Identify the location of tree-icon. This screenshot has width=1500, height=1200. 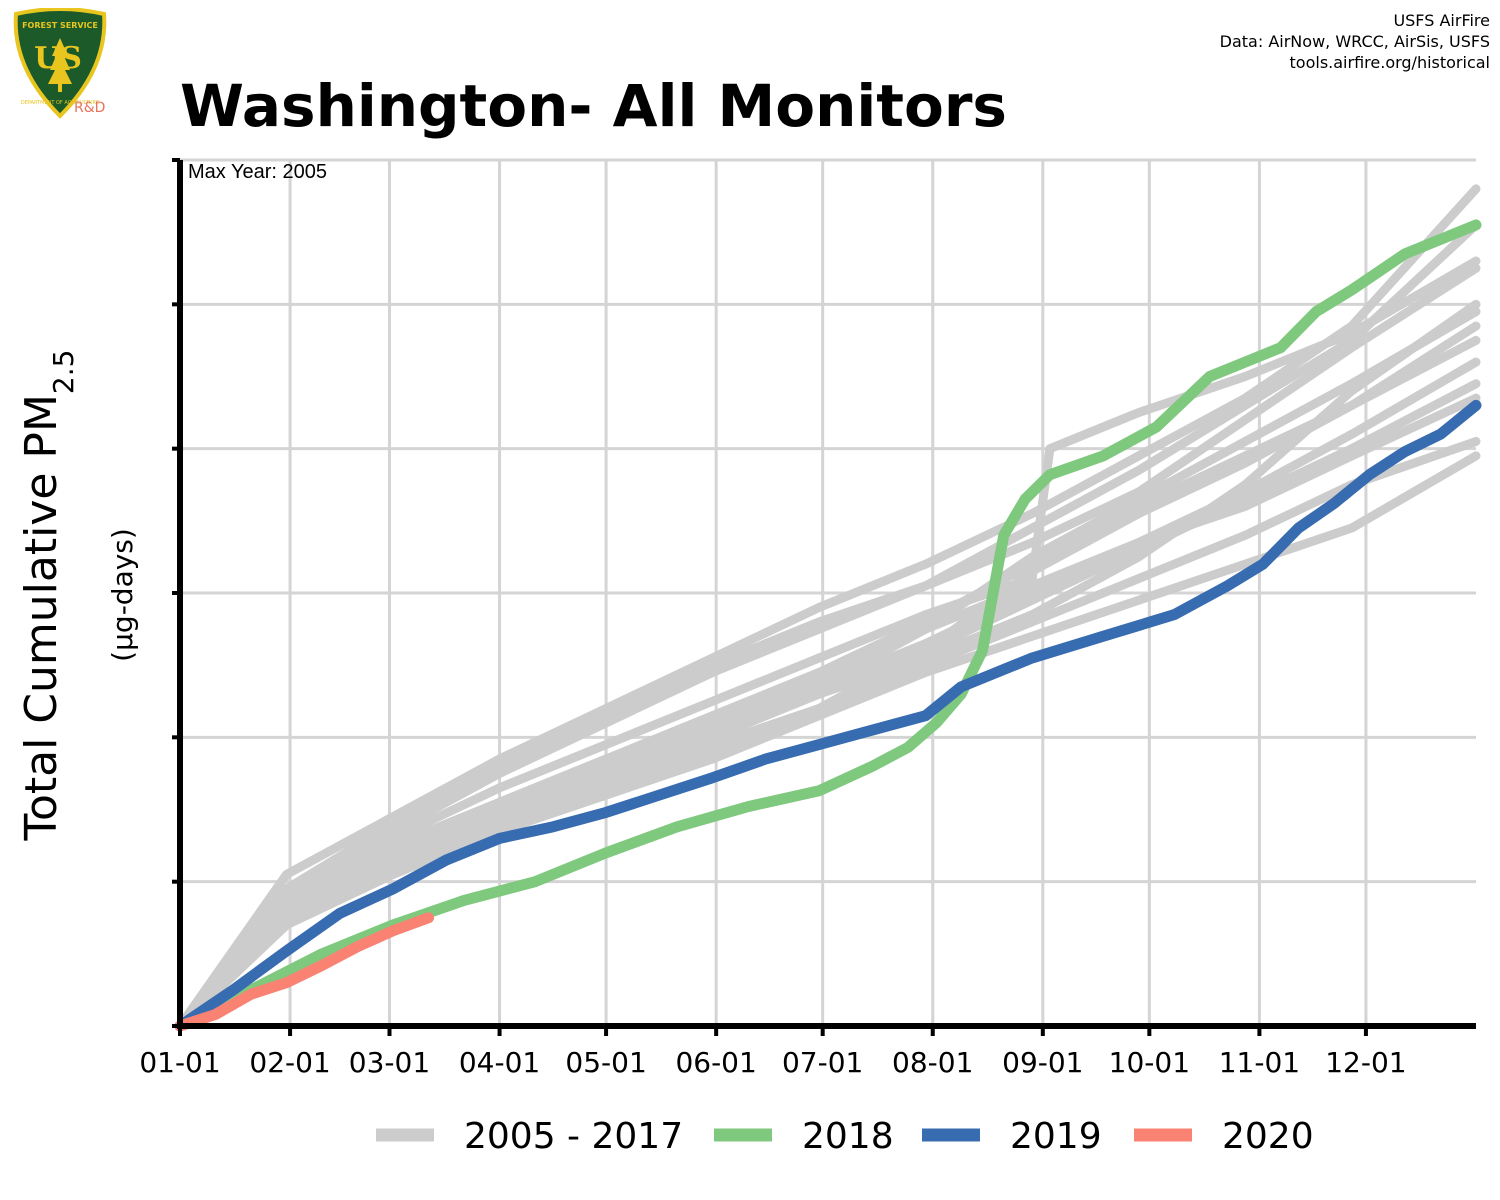
(60, 65).